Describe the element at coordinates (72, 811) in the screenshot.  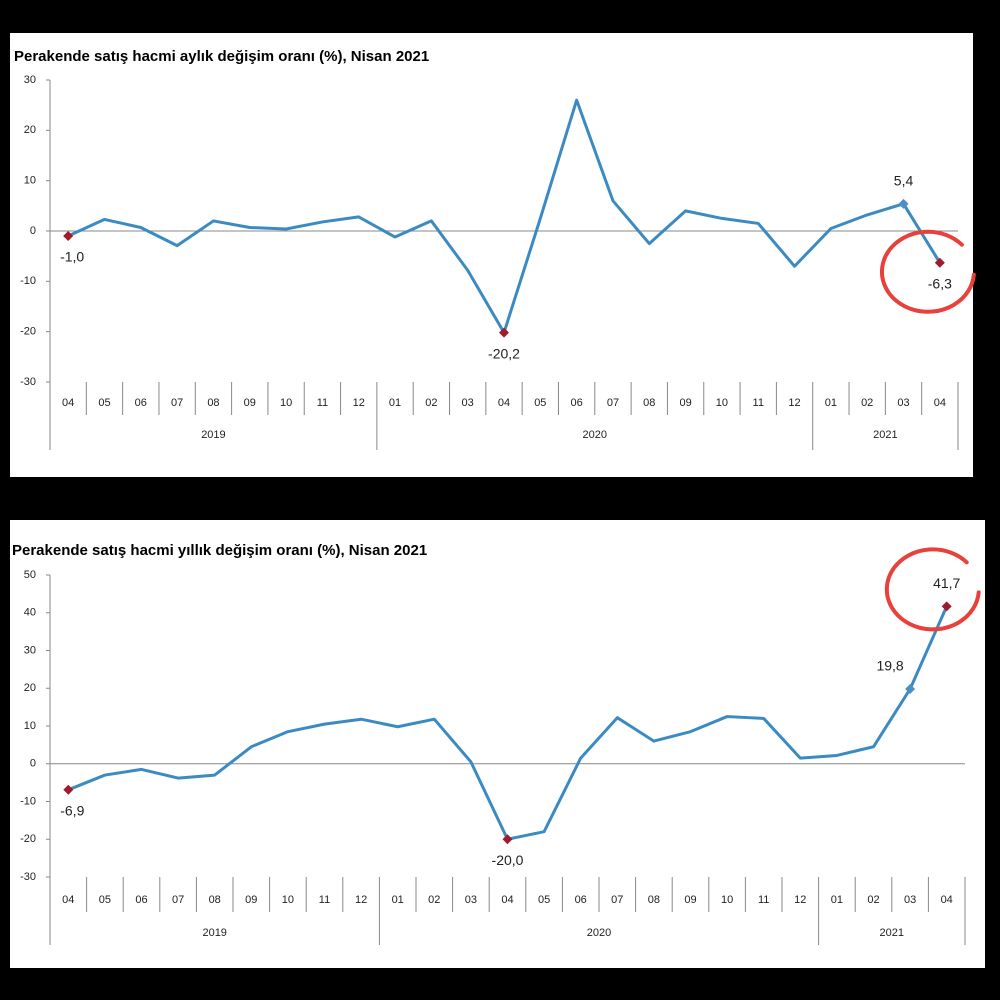
I see `value-label: -6,9` at that location.